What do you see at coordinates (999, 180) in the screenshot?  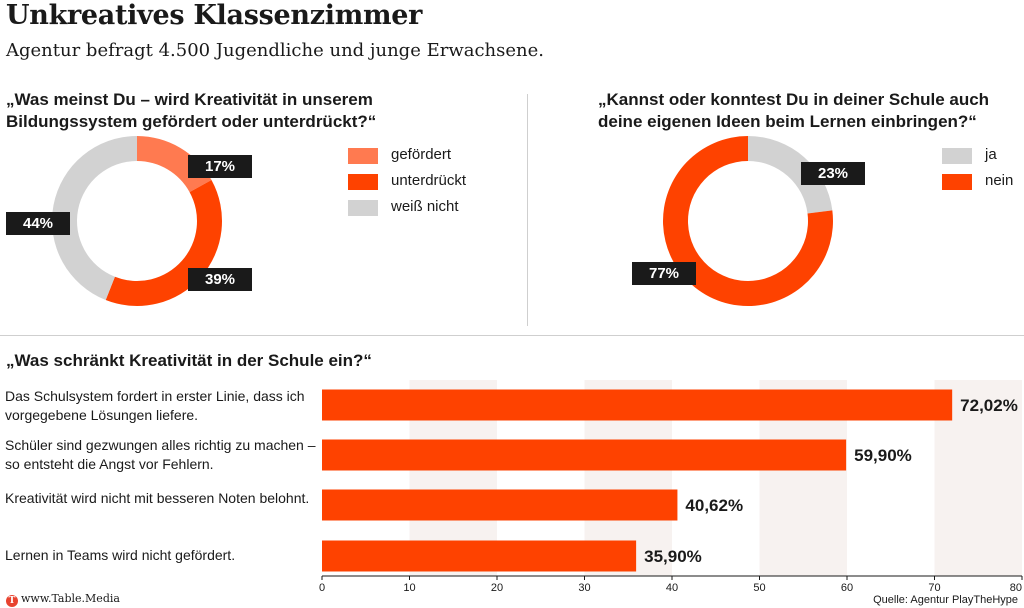 I see `legend-label: nein` at bounding box center [999, 180].